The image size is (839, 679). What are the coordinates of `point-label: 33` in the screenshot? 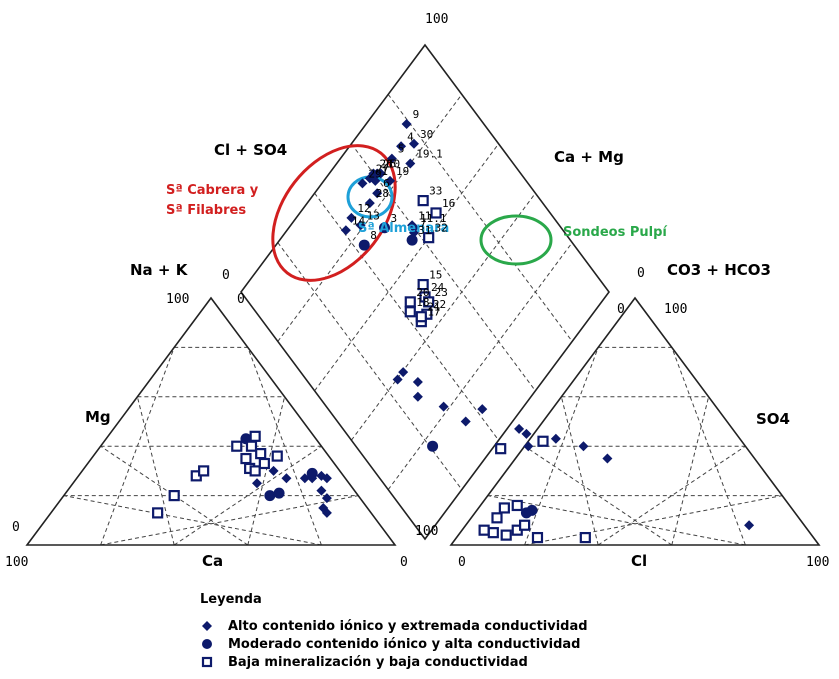 It's located at (435, 191).